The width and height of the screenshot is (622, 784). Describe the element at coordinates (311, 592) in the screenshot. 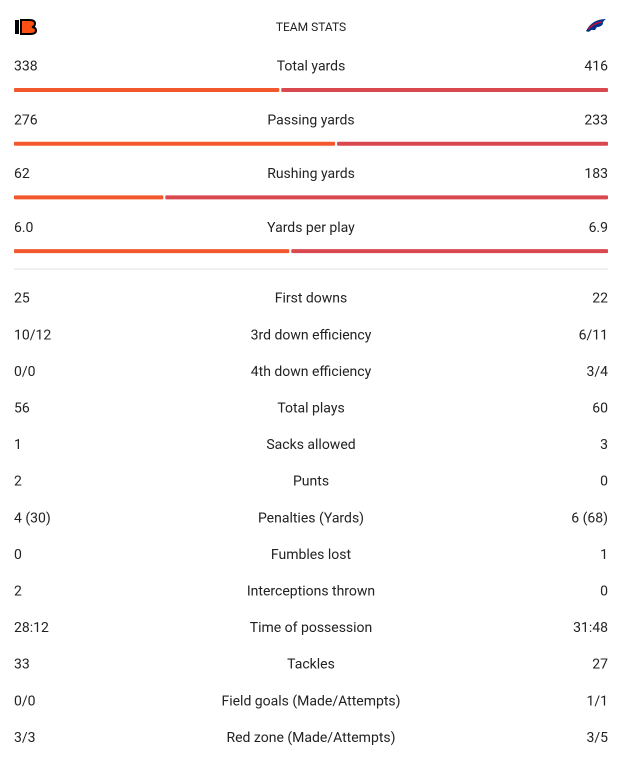

I see `stat-label: Interceptions thrown` at that location.